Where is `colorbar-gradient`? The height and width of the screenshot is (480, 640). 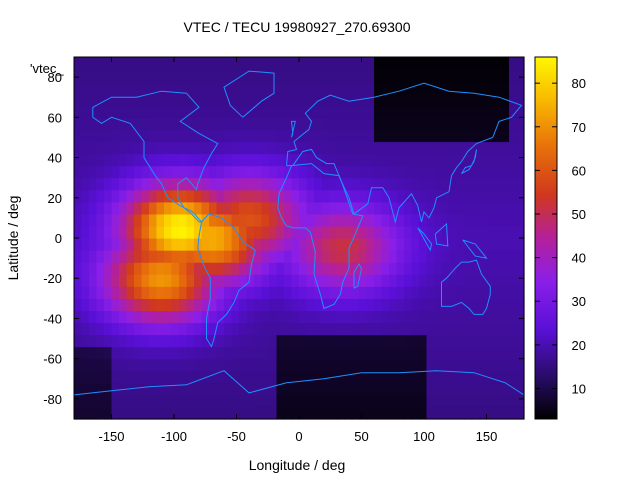
colorbar-gradient is located at coordinates (546, 238).